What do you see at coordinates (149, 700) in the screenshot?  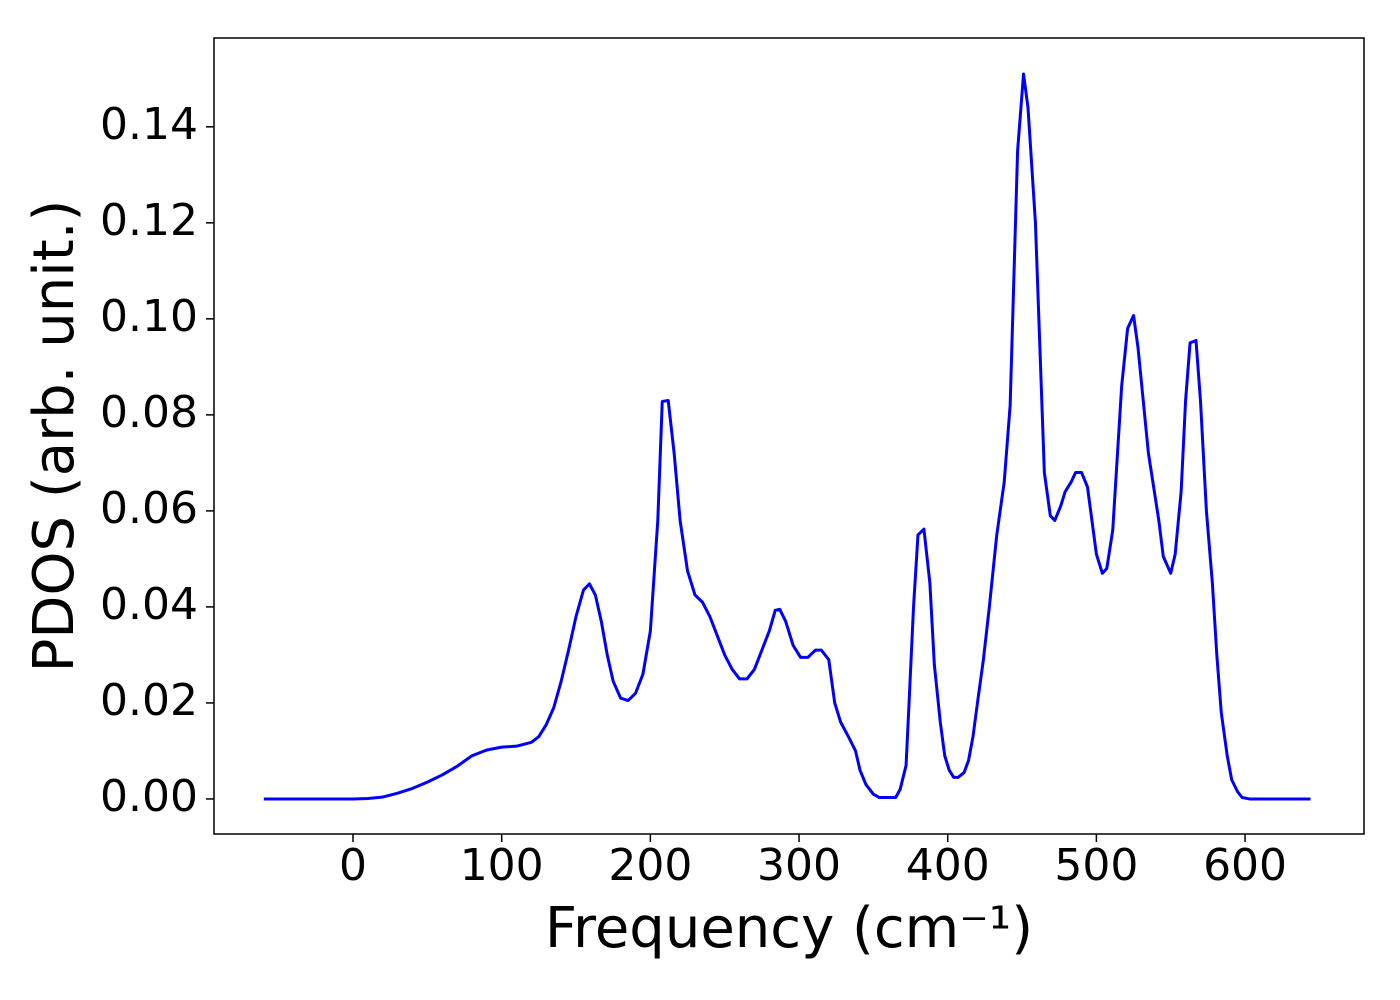 I see `y-tick-label: 0.02` at bounding box center [149, 700].